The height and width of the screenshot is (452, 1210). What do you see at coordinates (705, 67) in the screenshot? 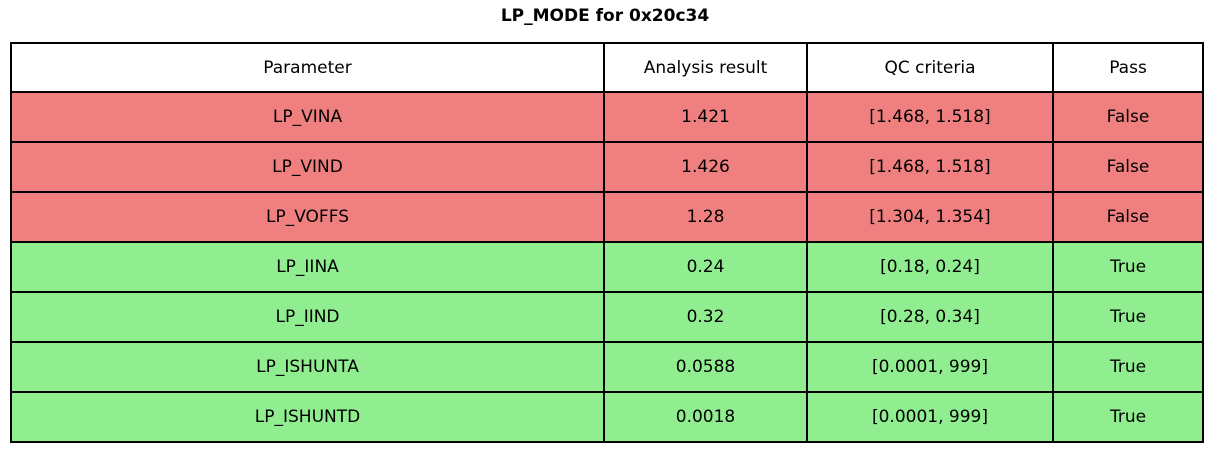
I see `column-header-analysis-result: Analysis result` at bounding box center [705, 67].